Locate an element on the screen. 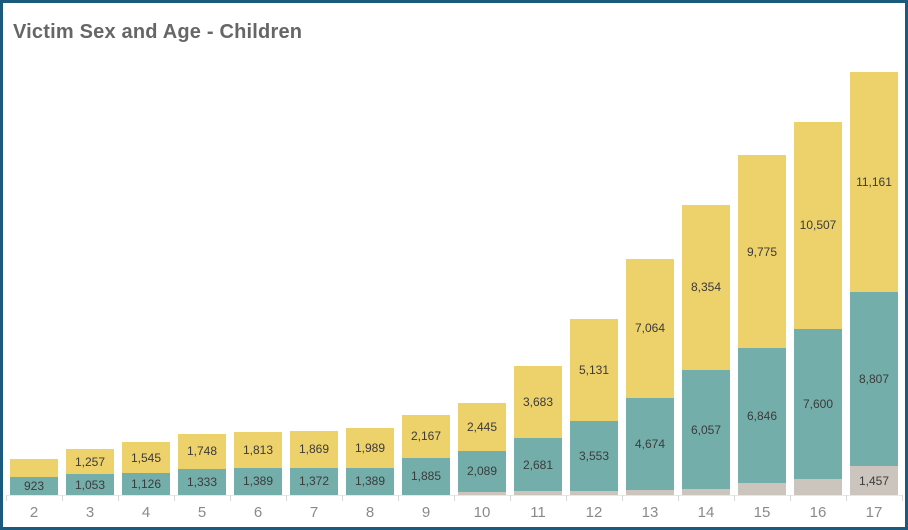 This screenshot has height=530, width=908. middle-teal-segment-age-10: 2,089 is located at coordinates (482, 471).